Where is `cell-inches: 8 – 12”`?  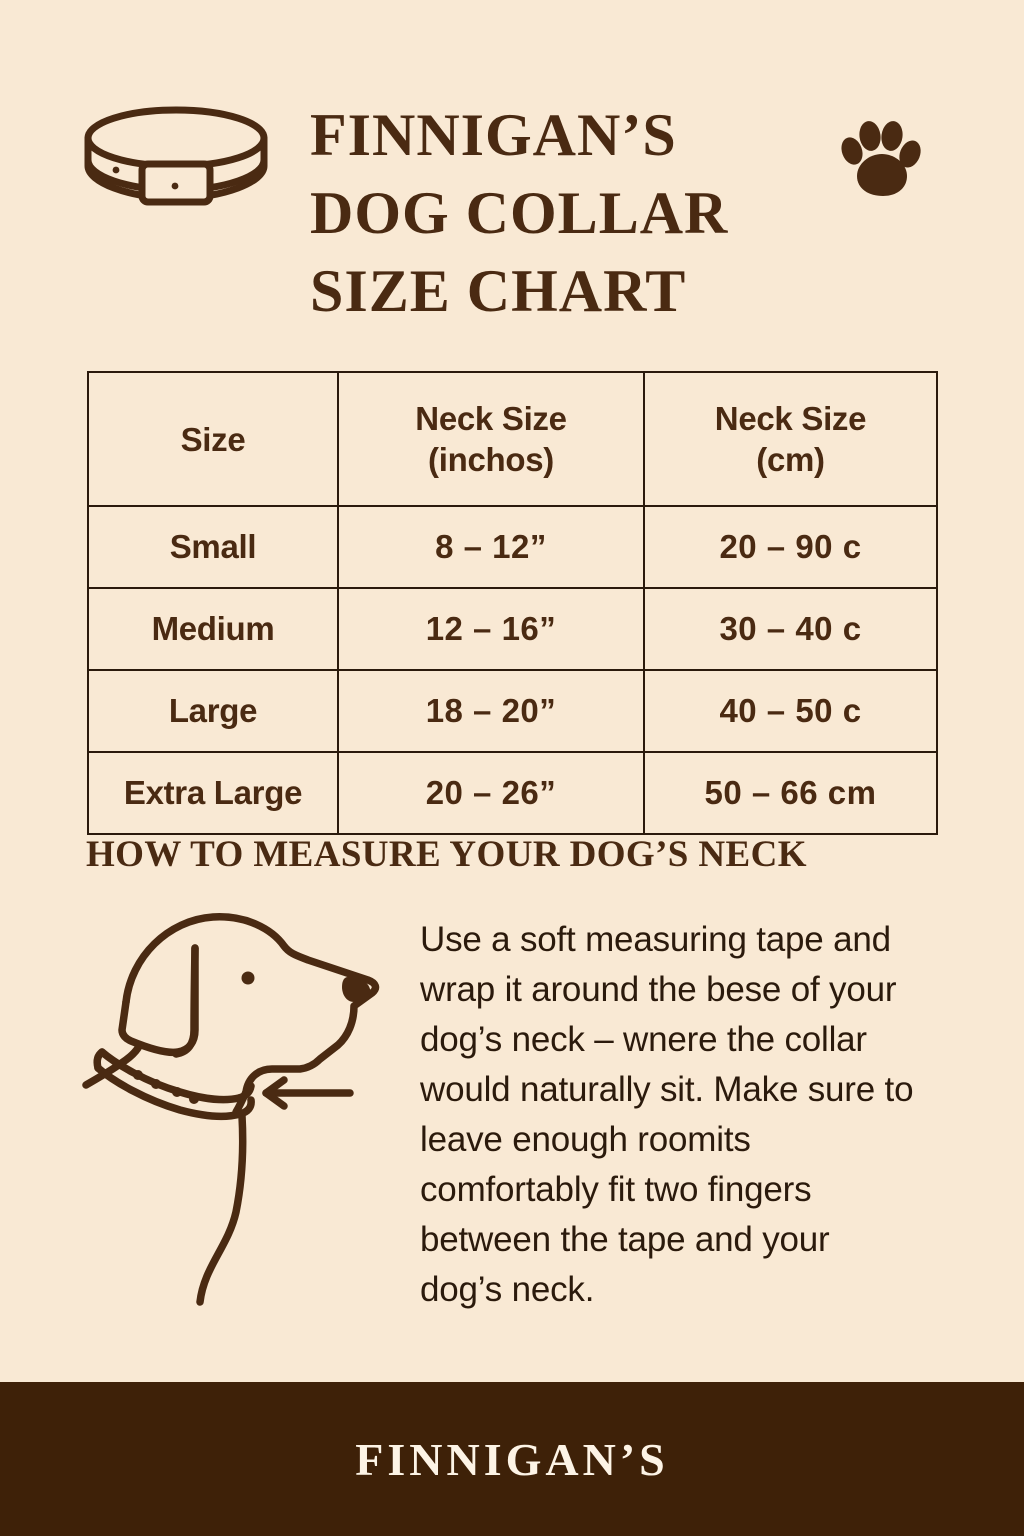 cell-inches: 8 – 12” is located at coordinates (491, 547).